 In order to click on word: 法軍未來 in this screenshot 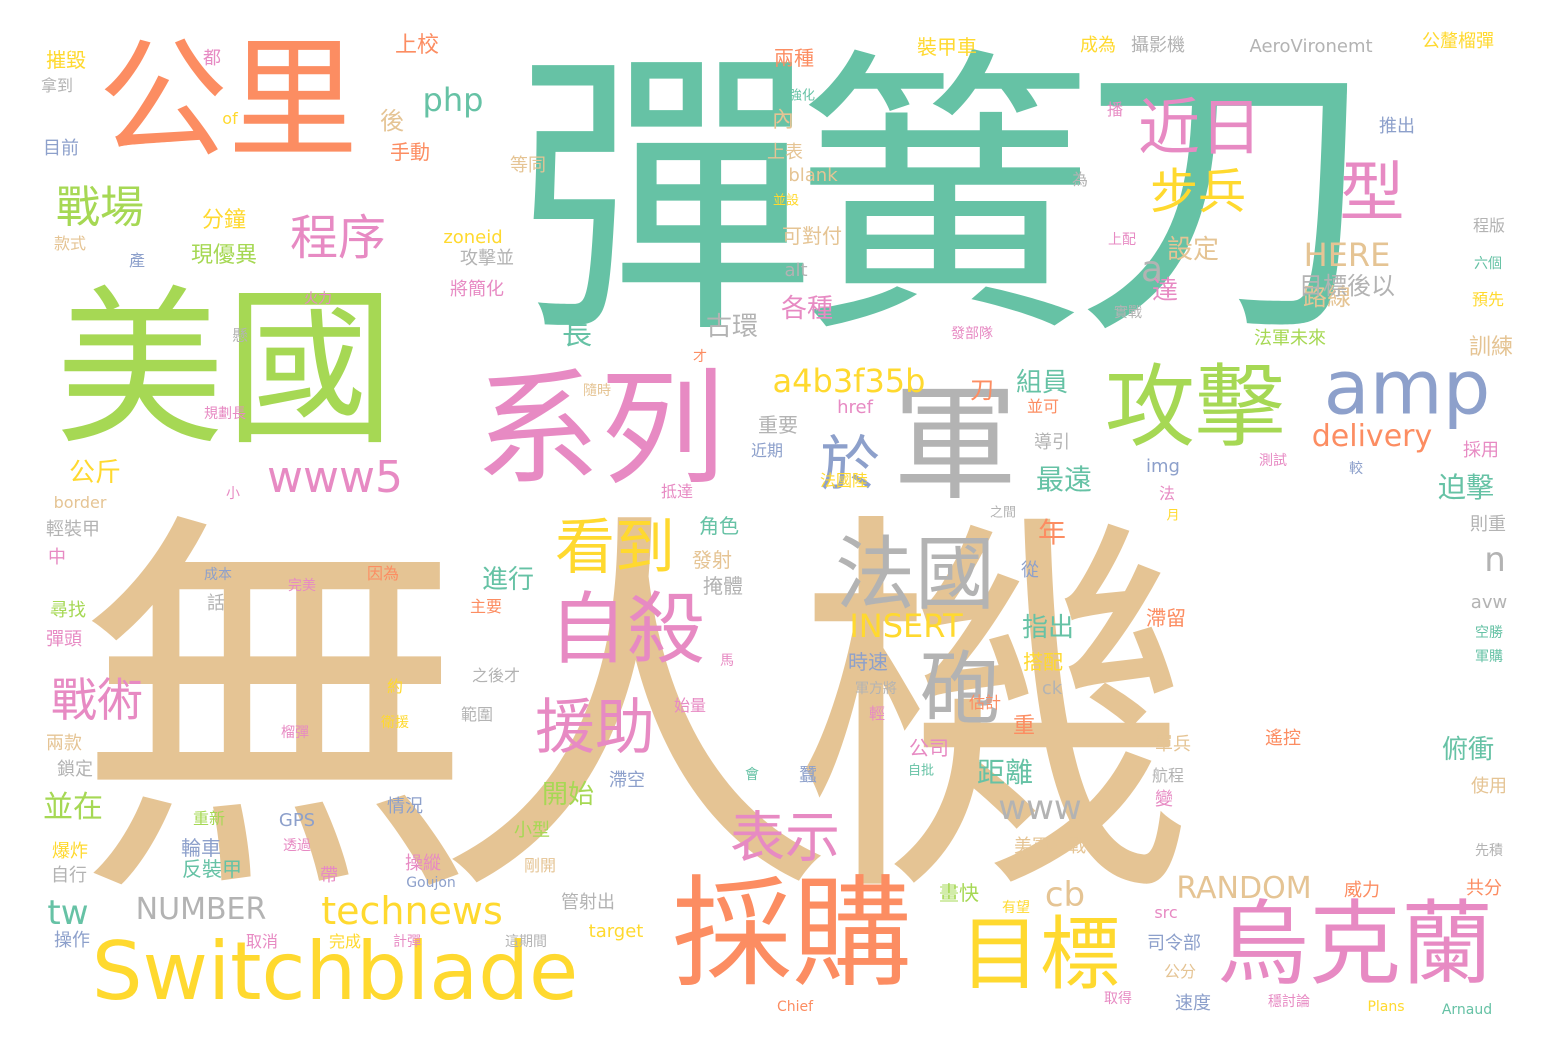, I will do `click(1290, 338)`.